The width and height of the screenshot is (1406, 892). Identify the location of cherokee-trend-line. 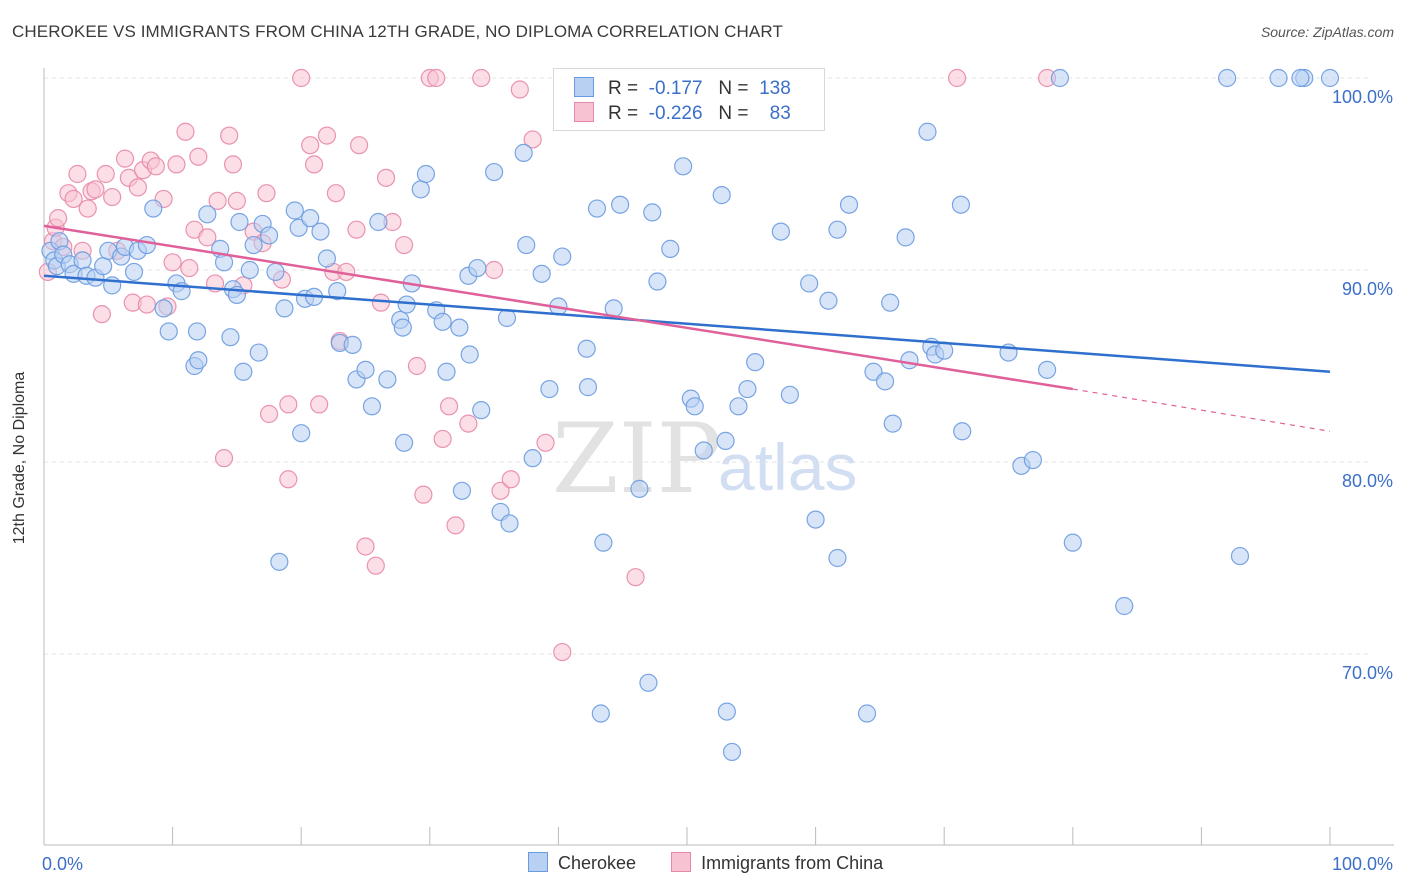
(687, 324).